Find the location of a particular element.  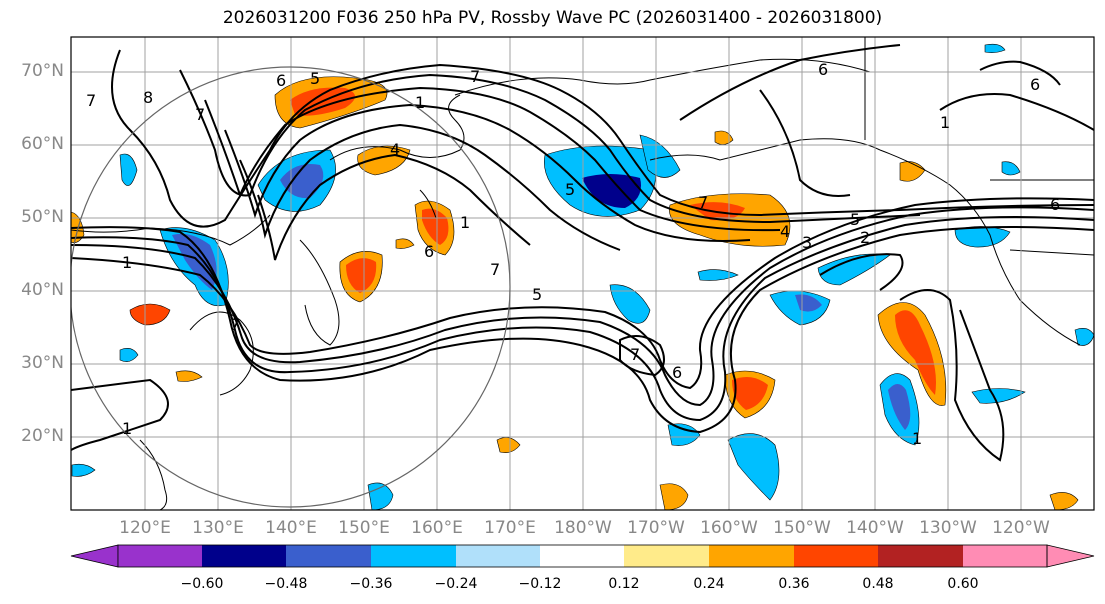

anomaly-darkblue-korea is located at coordinates (194, 261).